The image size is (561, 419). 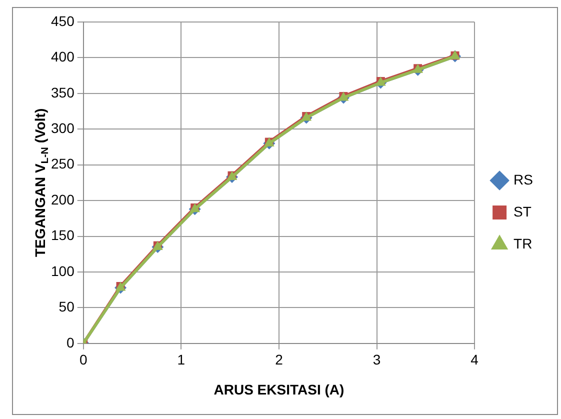 What do you see at coordinates (41, 183) in the screenshot?
I see `y-axis-title: TEGANGAN VL-N (Volt)` at bounding box center [41, 183].